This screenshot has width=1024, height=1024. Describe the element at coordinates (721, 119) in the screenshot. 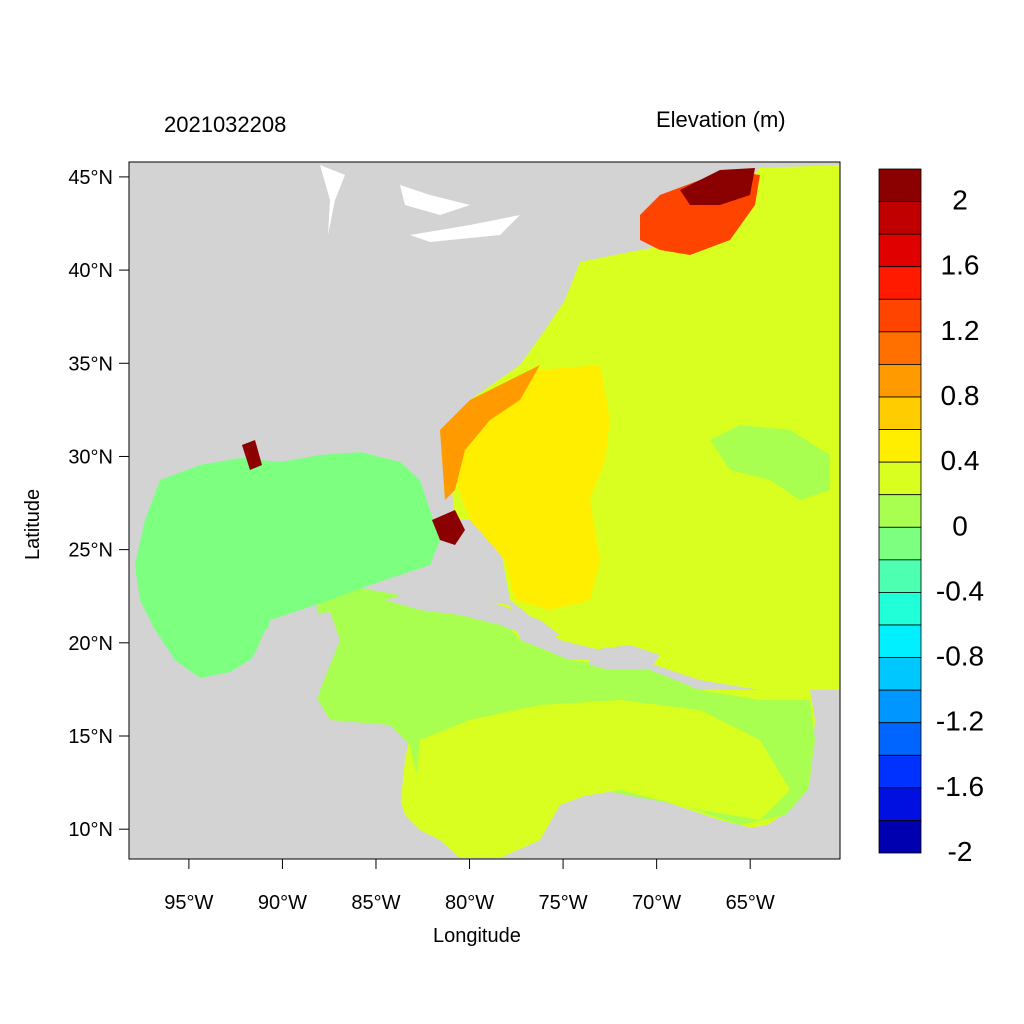

I see `variable-title: Elevation (m)` at that location.